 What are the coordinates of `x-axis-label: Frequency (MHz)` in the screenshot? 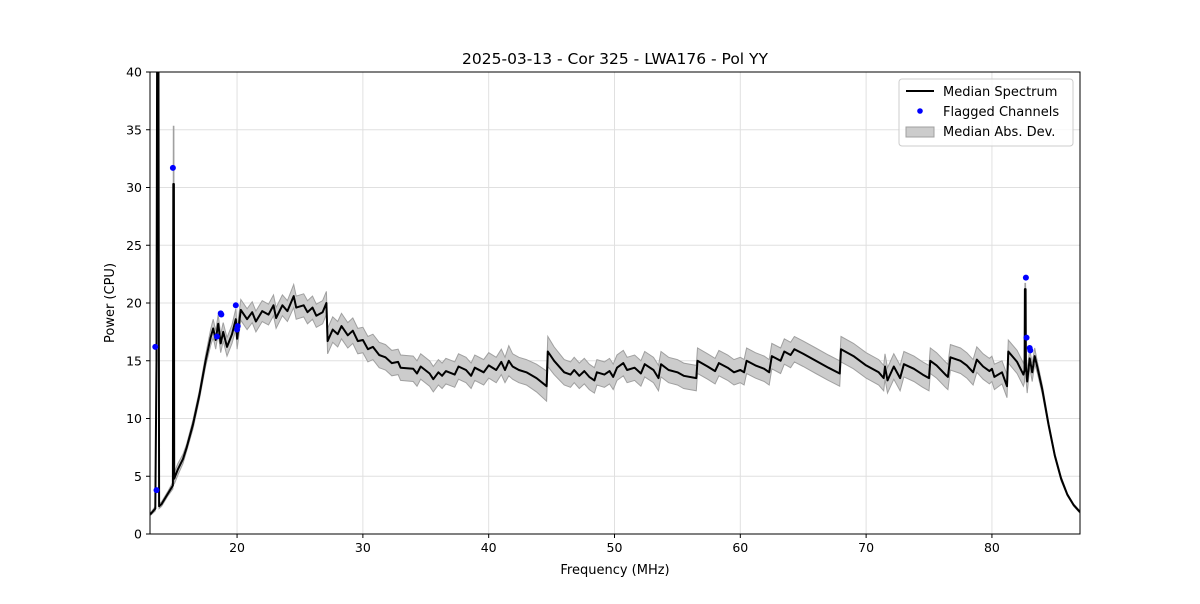 It's located at (614, 570).